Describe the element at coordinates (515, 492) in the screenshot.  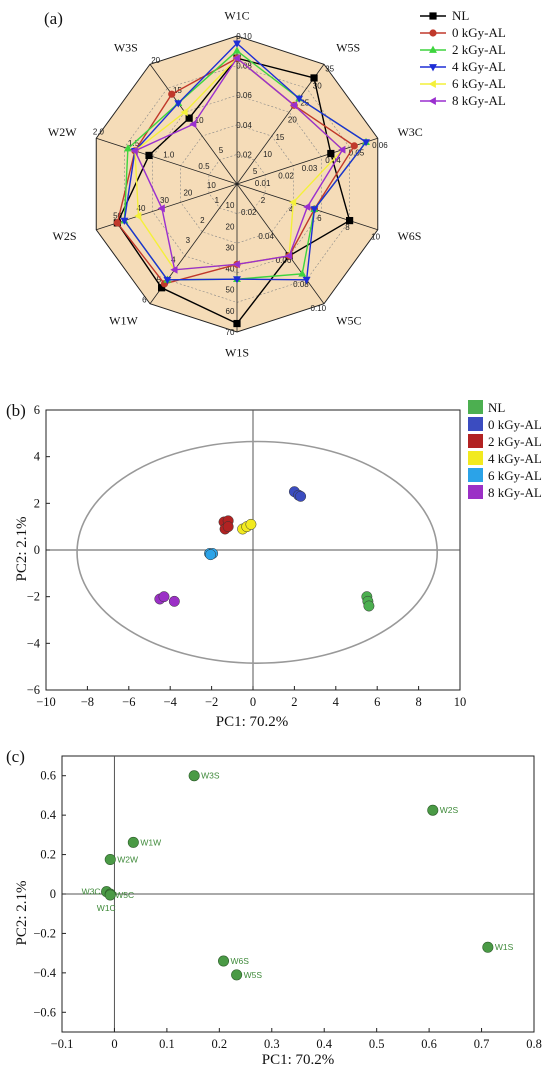
I see `legend-label: 8 kGy-AL` at that location.